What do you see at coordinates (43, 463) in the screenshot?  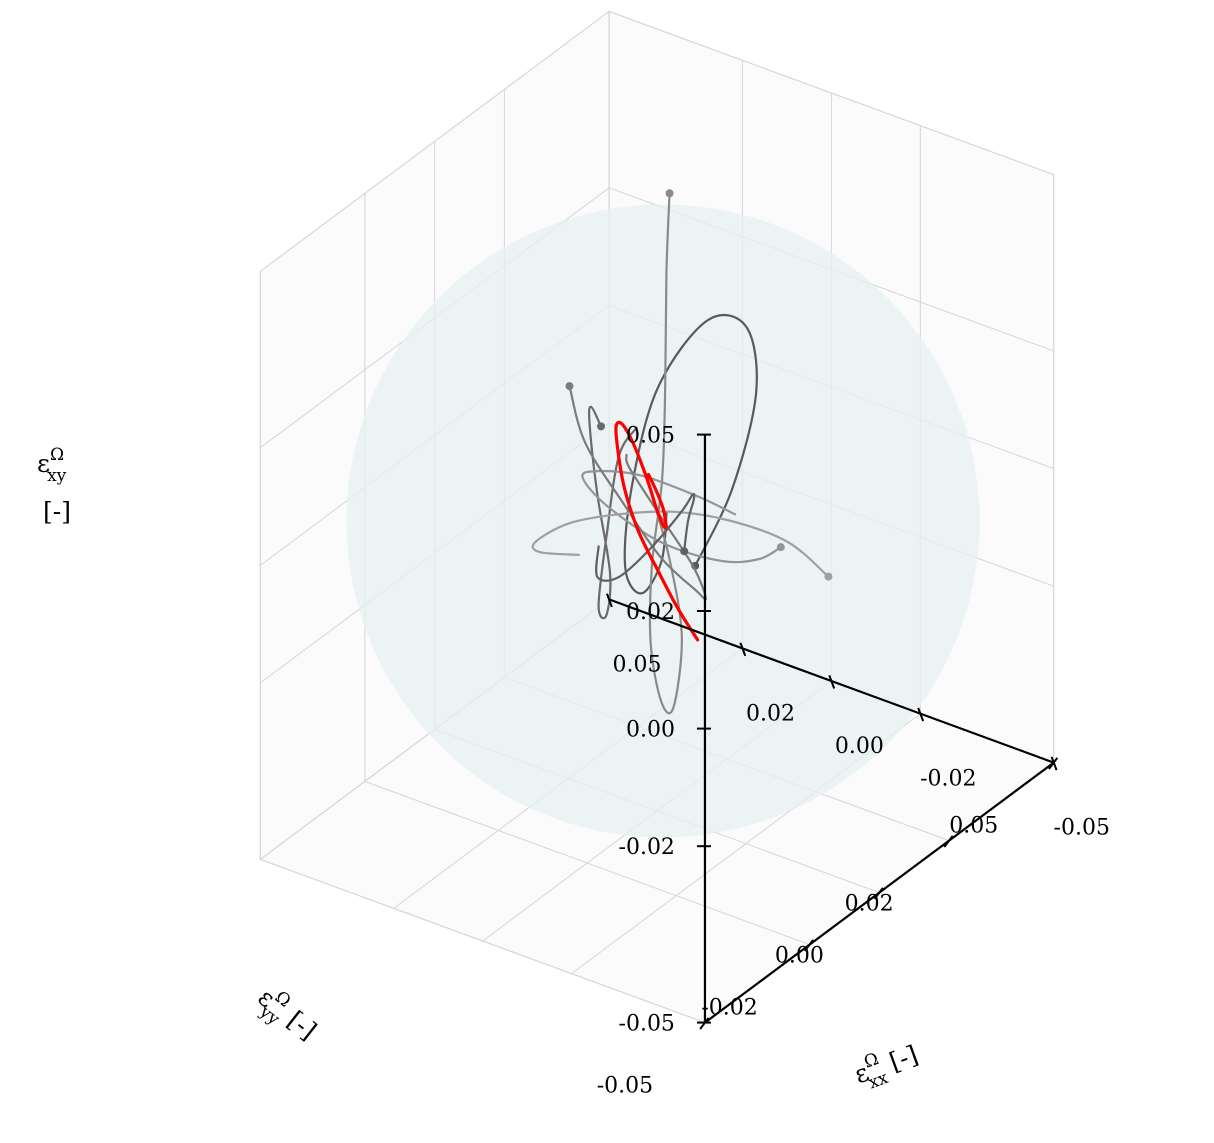 I see `z-axis-symbol: ε` at bounding box center [43, 463].